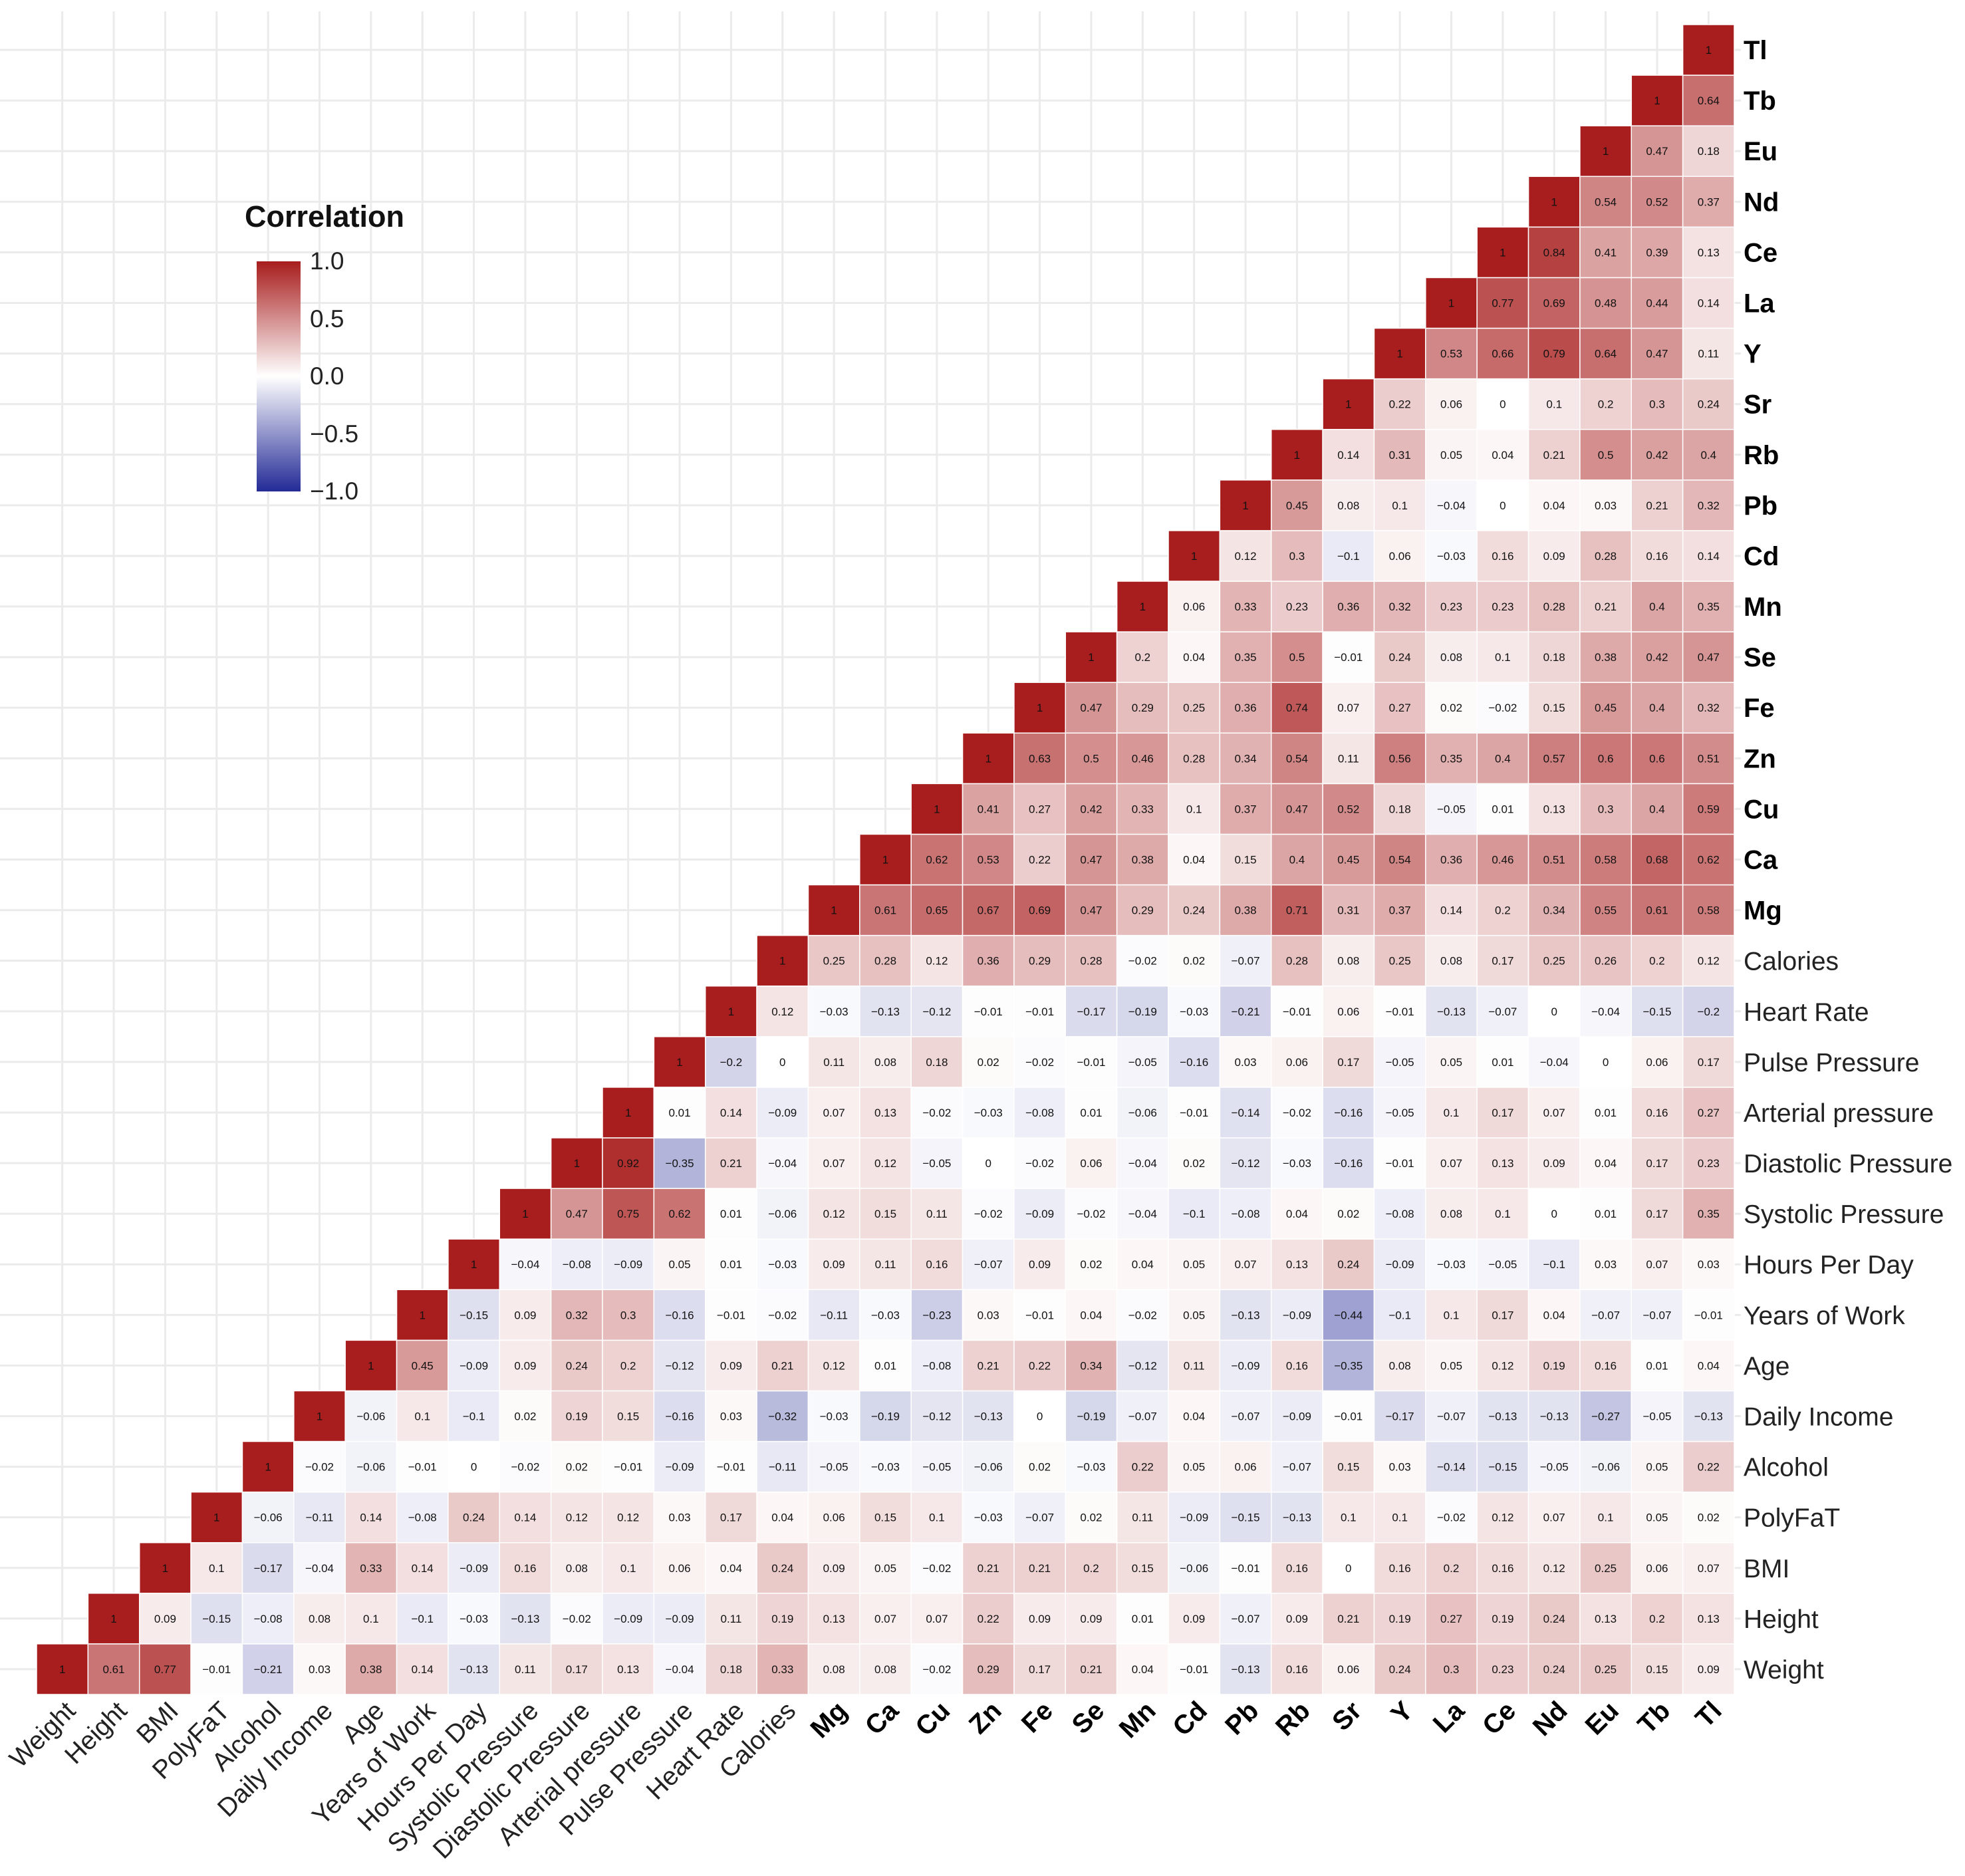 The height and width of the screenshot is (1876, 1965). What do you see at coordinates (1602, 1718) in the screenshot?
I see `x-axis-label: Eu` at bounding box center [1602, 1718].